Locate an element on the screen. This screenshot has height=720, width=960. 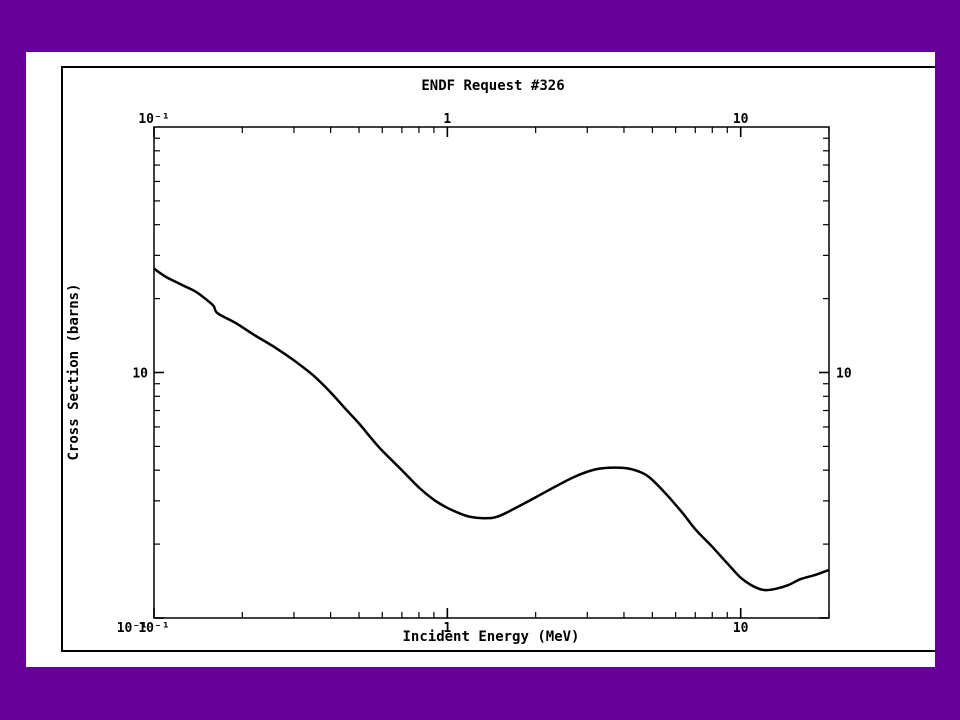
y-tick-label-left: 10⁻¹ is located at coordinates (132, 628).